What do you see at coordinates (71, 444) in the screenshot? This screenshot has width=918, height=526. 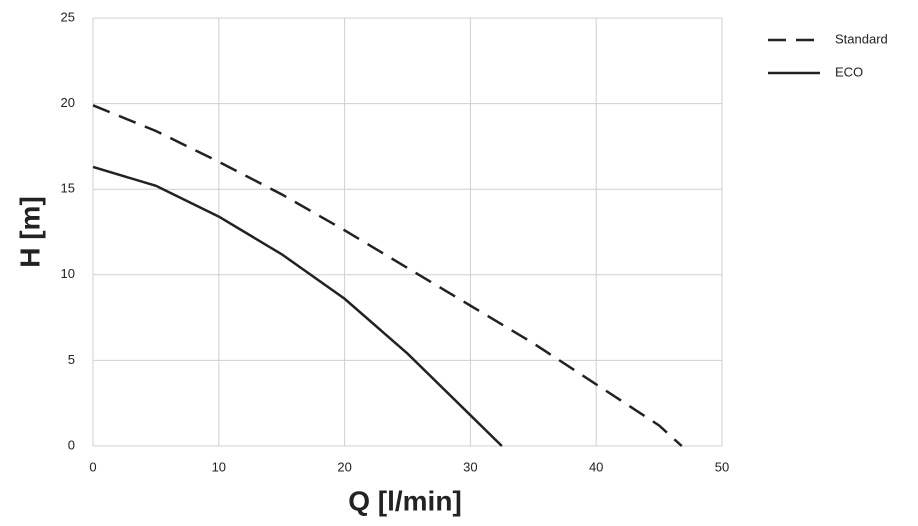 I see `y-tick-label: 0` at bounding box center [71, 444].